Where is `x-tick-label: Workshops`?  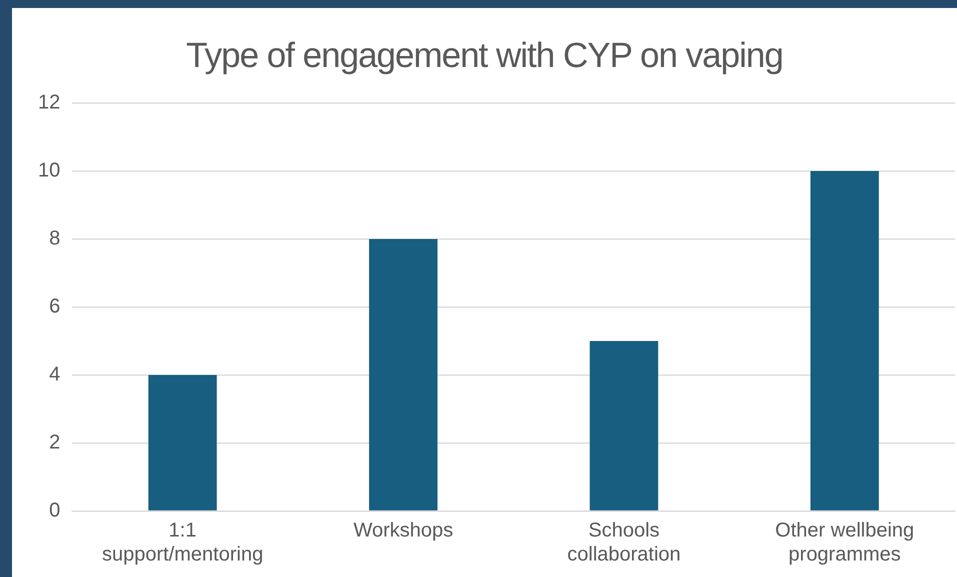 x-tick-label: Workshops is located at coordinates (403, 531).